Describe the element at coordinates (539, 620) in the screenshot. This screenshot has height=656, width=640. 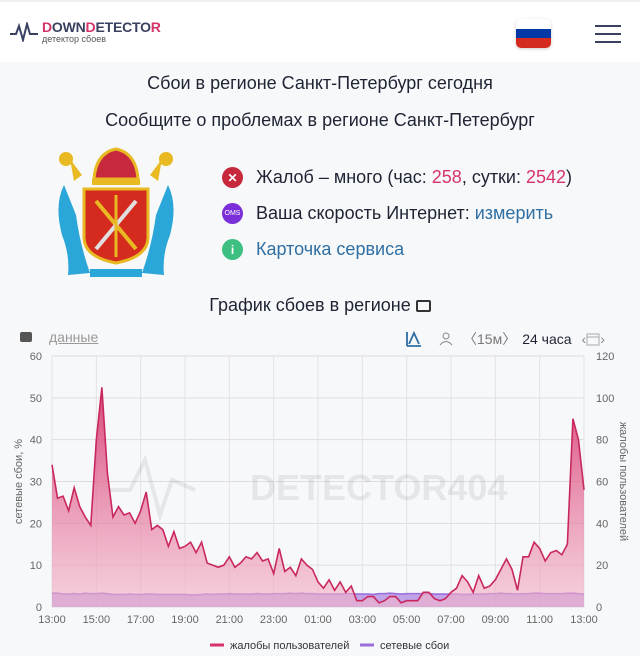
I see `x-tick-label: 11:00` at that location.